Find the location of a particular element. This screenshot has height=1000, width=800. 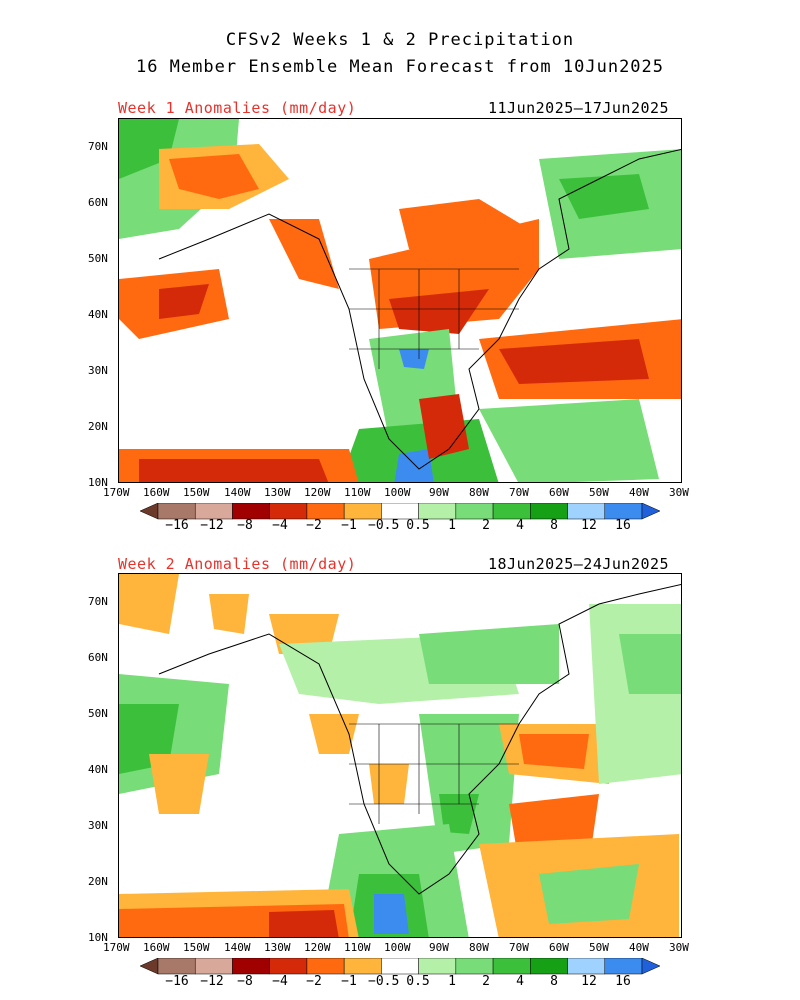

title-line-1: CFSv2 Weeks 1 & 2 Precipitation is located at coordinates (400, 40).